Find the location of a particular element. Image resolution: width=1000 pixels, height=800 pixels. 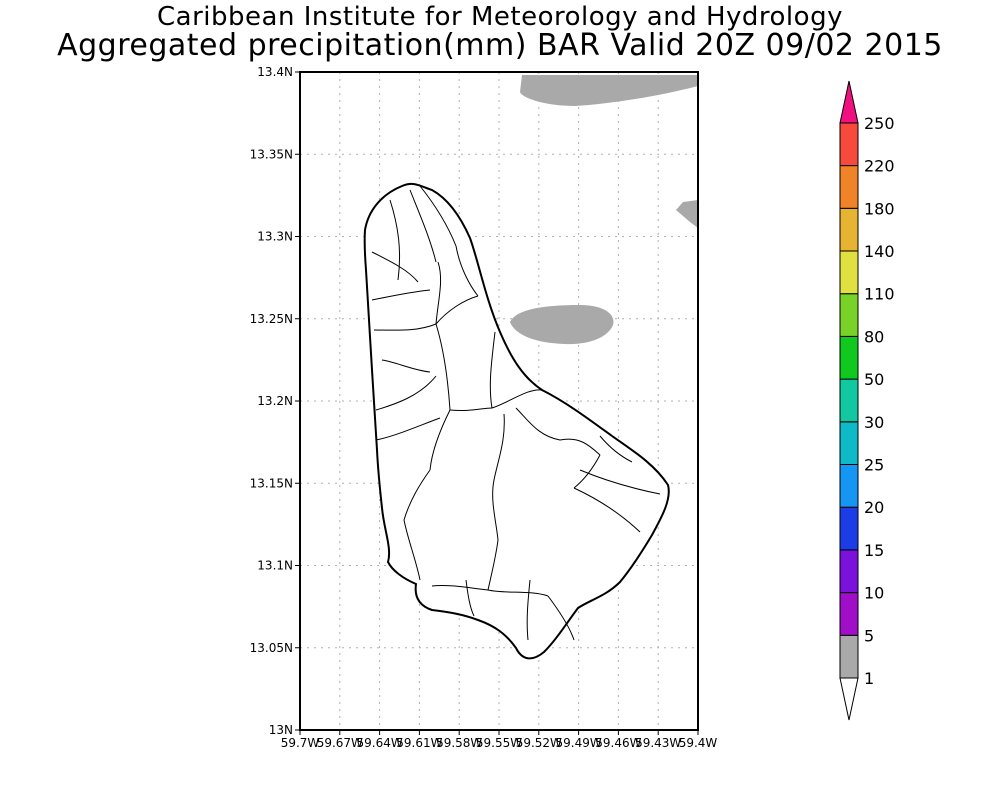

lon-tick-label: 59.52W is located at coordinates (539, 743).